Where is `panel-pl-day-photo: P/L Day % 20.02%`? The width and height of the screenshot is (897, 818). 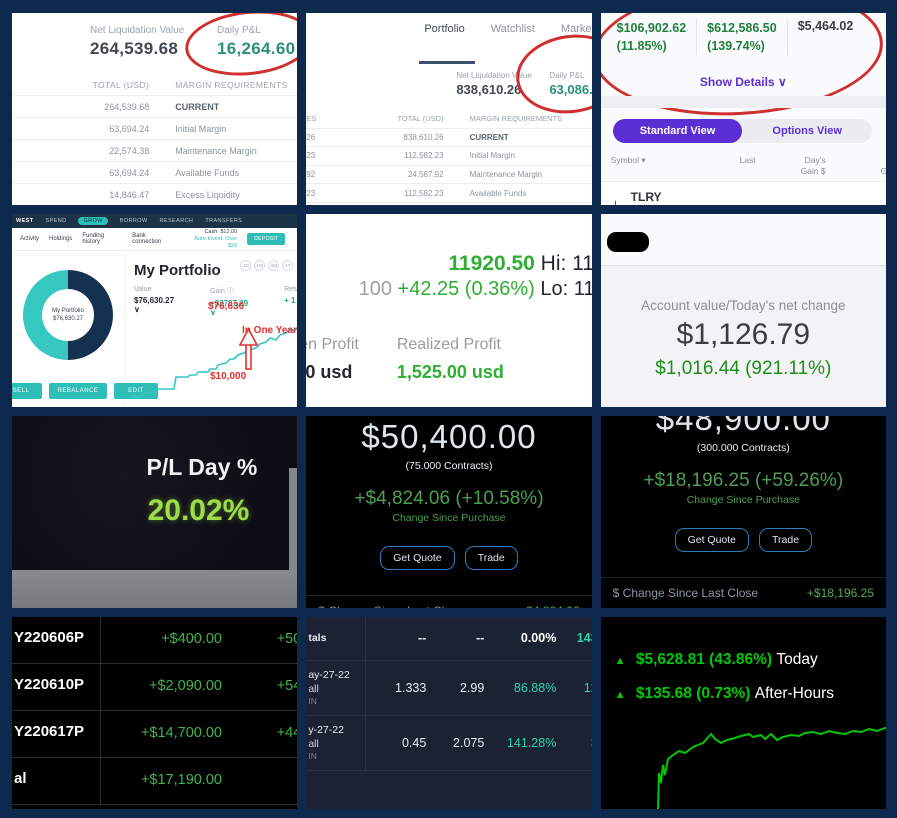 panel-pl-day-photo: P/L Day % 20.02% is located at coordinates (155, 511).